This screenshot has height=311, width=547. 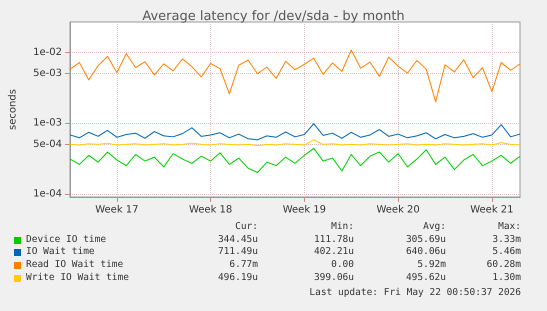 What do you see at coordinates (426, 277) in the screenshot?
I see `text: 495.62u` at bounding box center [426, 277].